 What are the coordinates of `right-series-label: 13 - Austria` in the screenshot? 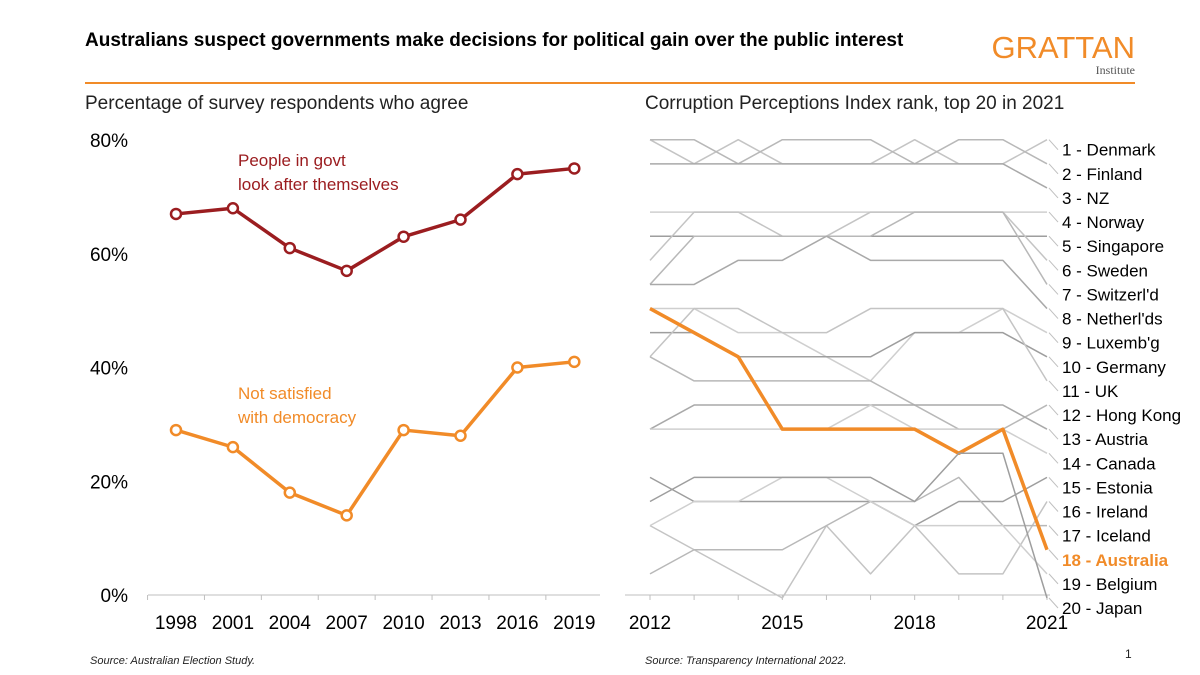 It's located at (1105, 439).